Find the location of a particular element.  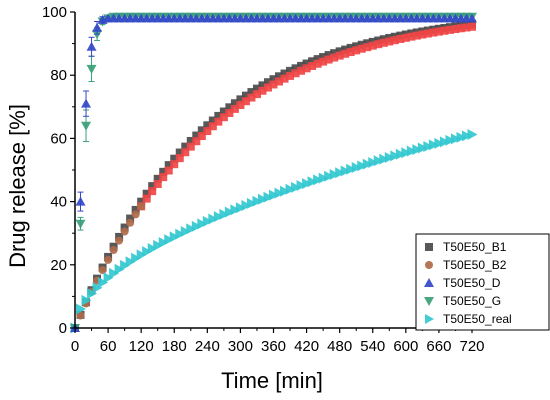

x-tick-label: 600 is located at coordinates (405, 346).